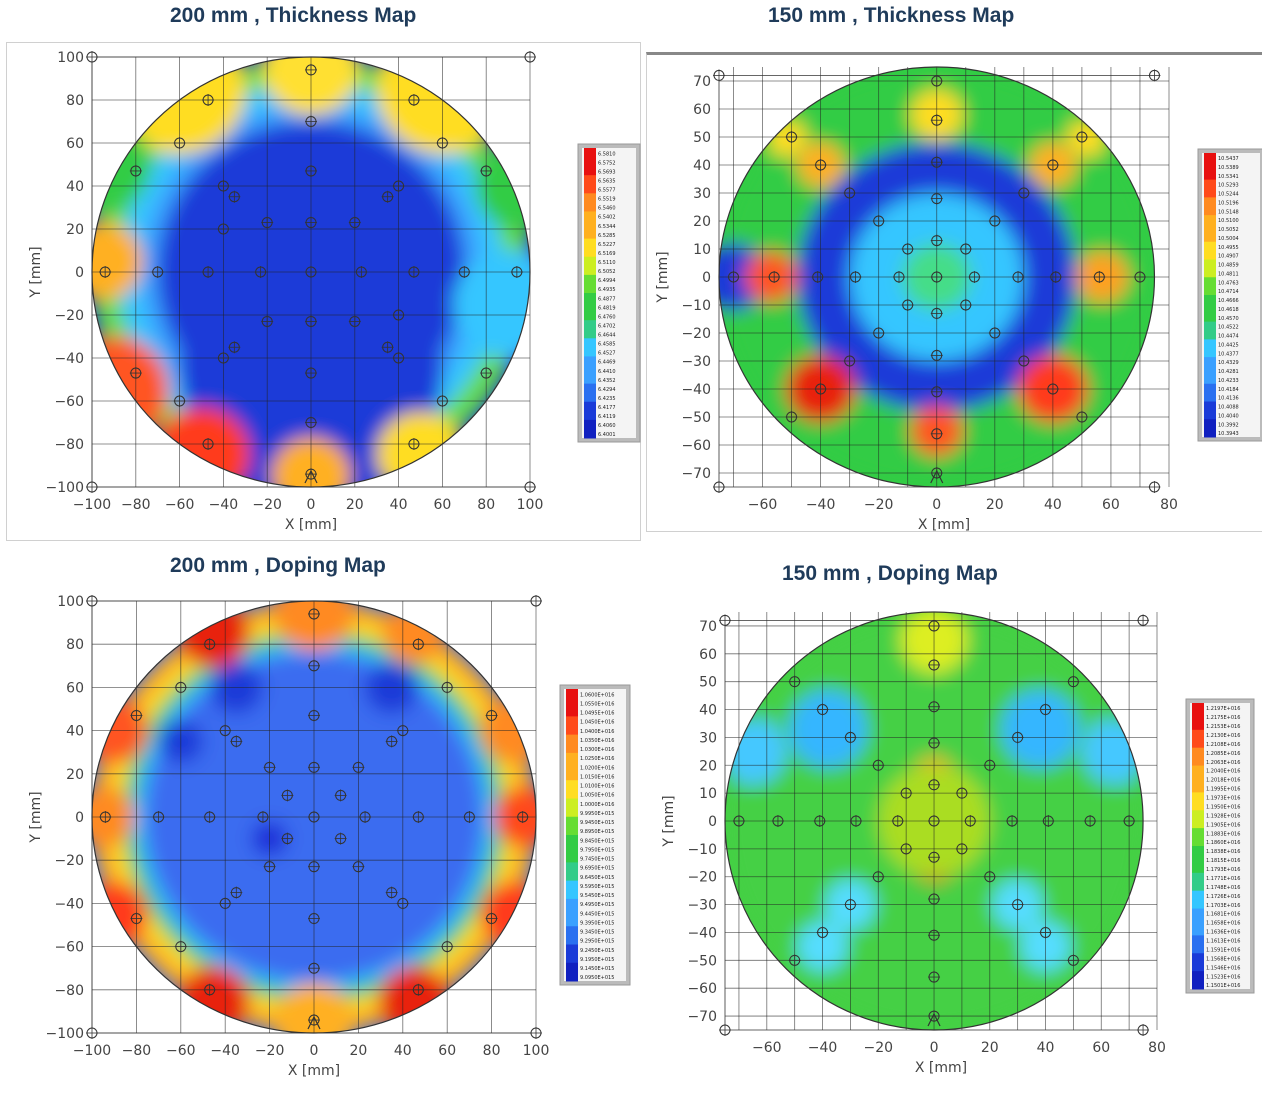 The width and height of the screenshot is (1262, 1097). What do you see at coordinates (708, 627) in the screenshot?
I see `y-tick-label: 70` at bounding box center [708, 627].